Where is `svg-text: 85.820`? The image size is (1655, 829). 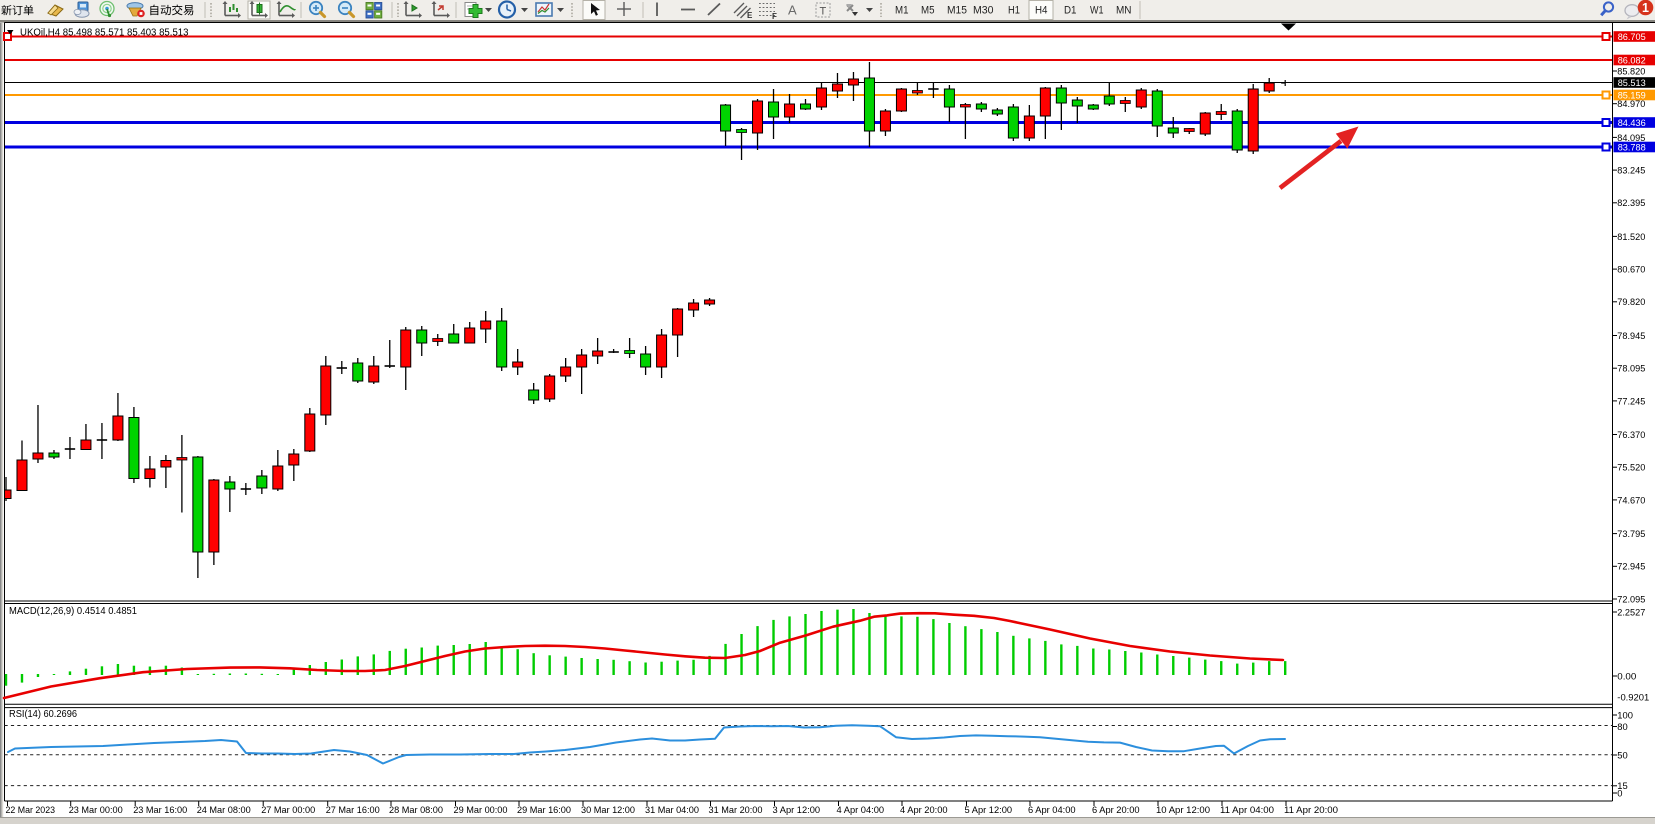 svg-text: 85.820 is located at coordinates (1631, 70).